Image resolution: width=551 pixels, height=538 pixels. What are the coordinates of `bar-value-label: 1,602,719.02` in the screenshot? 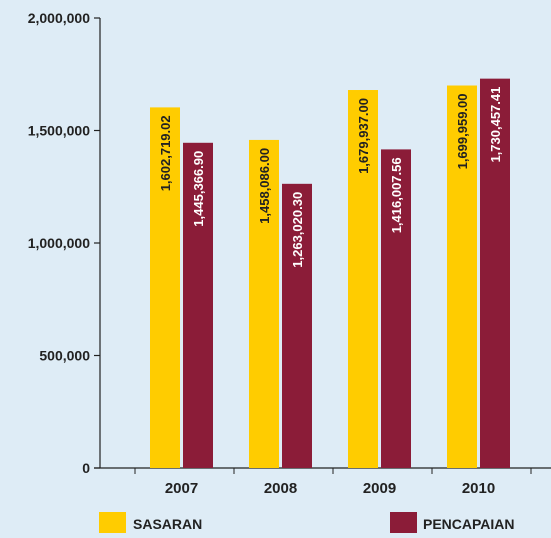 It's located at (165, 153).